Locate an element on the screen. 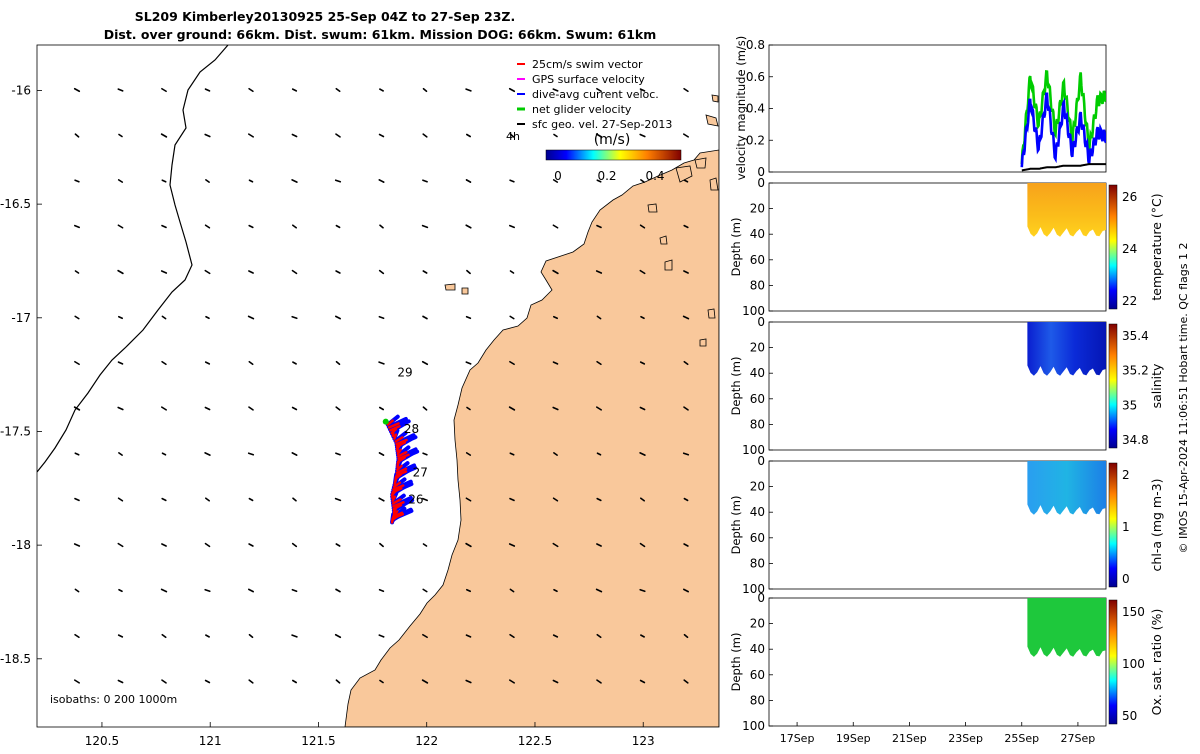 The height and width of the screenshot is (754, 1200). colorbar-tick-1: 0.2 is located at coordinates (606, 176).